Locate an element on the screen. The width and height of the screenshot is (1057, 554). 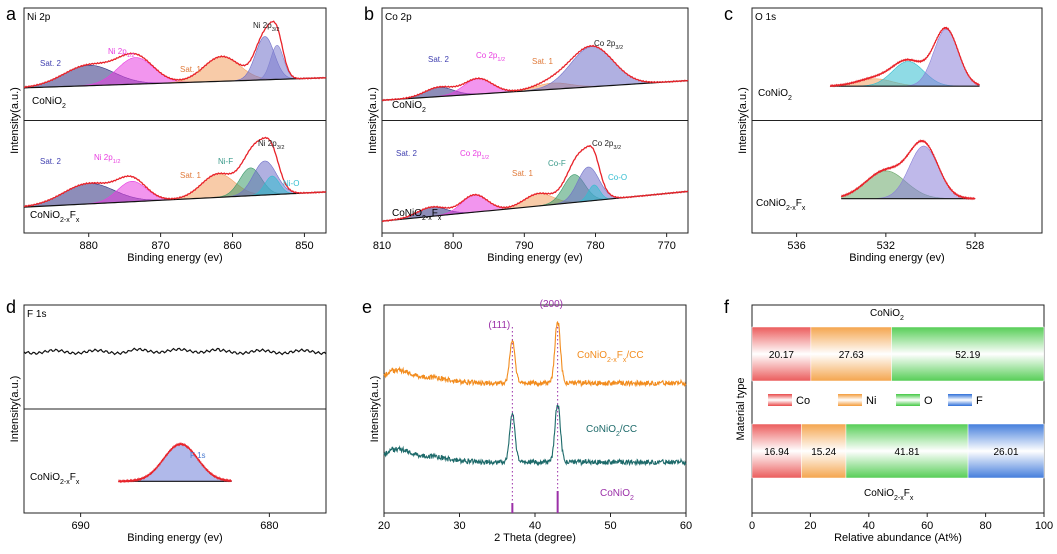
panel-c-tick-label: 528 is located at coordinates (975, 246).